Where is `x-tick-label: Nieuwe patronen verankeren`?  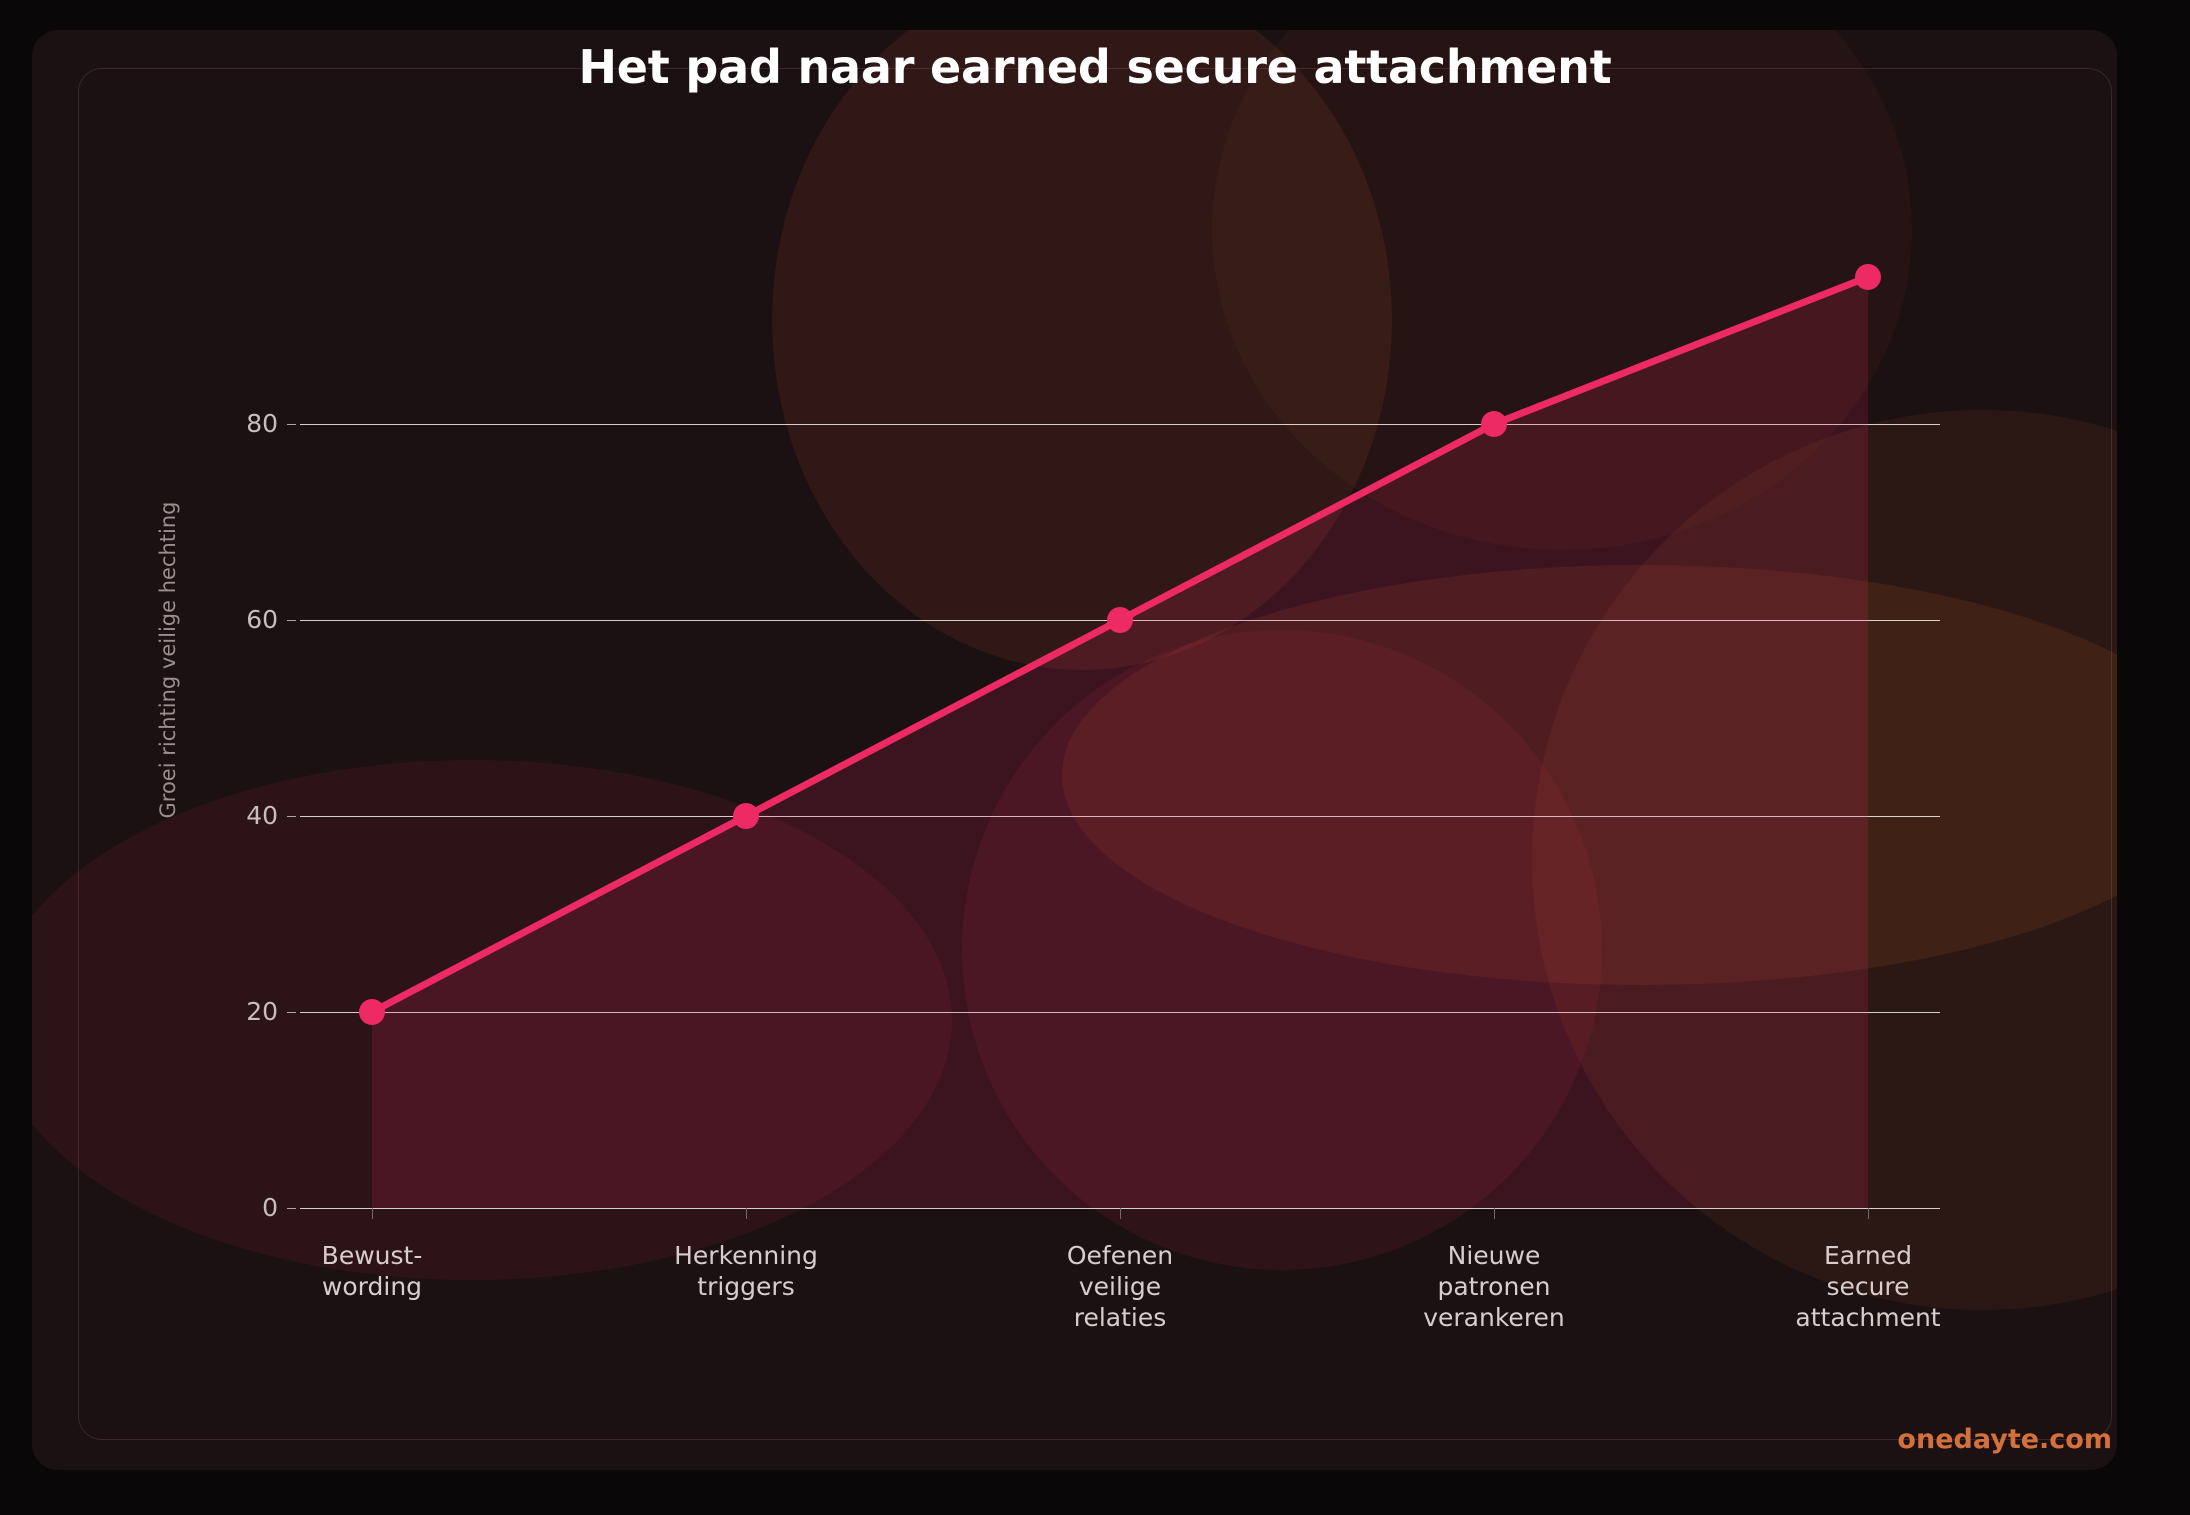
x-tick-label: Nieuwe patronen verankeren is located at coordinates (1494, 1286).